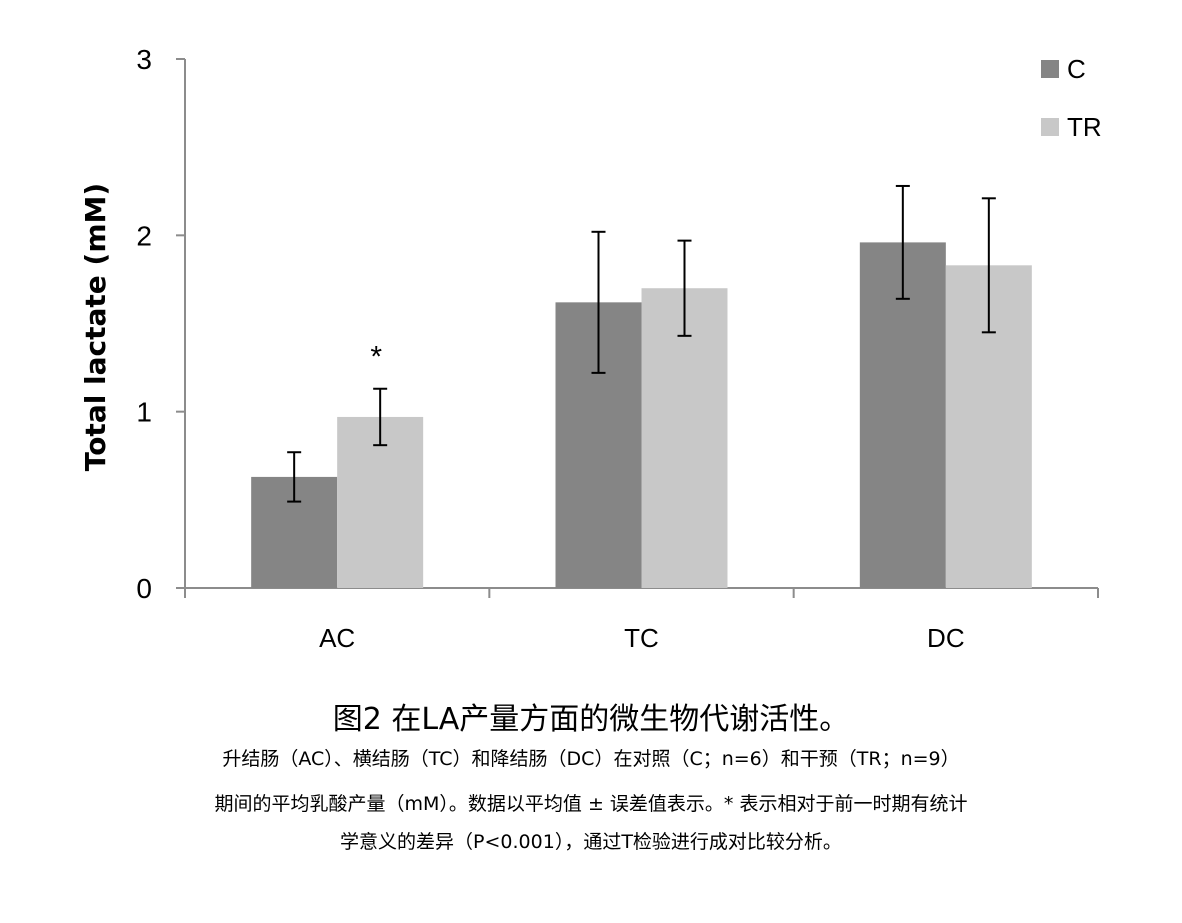 The width and height of the screenshot is (1182, 923). I want to click on y-tick-label: 3, so click(144, 59).